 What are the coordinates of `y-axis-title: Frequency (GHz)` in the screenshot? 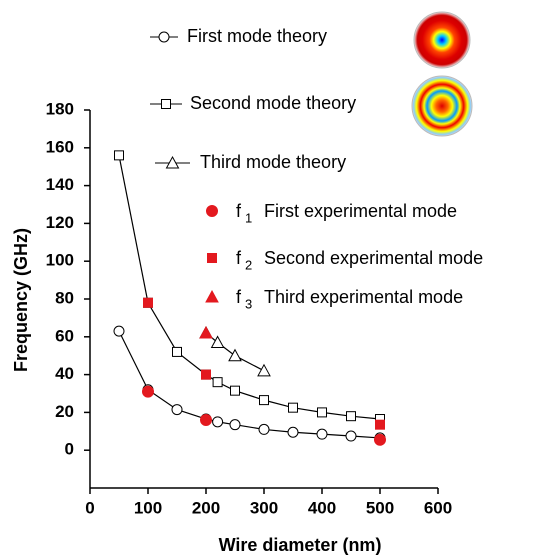 It's located at (21, 300).